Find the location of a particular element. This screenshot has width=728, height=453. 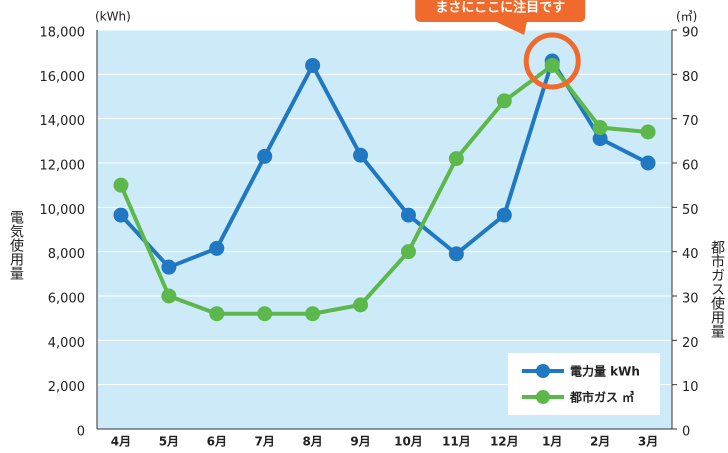

x-tick-label: 4月 is located at coordinates (121, 442).